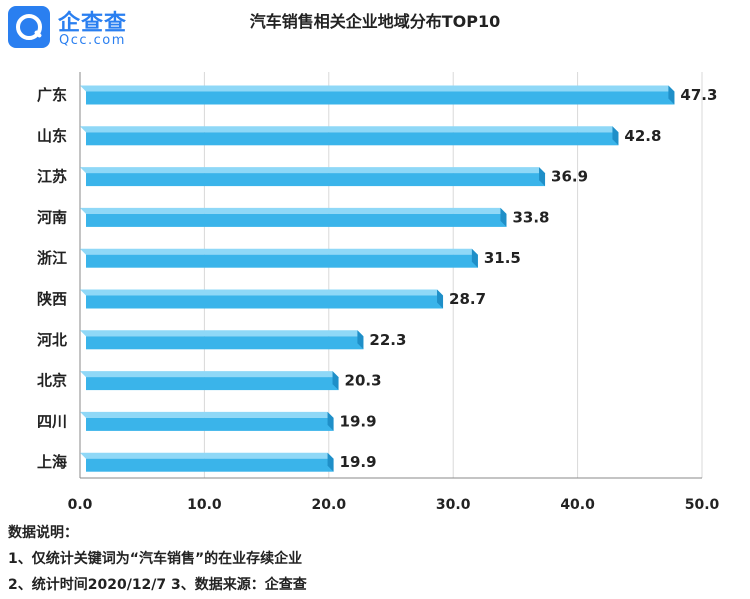 This screenshot has width=750, height=599. I want to click on x-tick-label: 10.0, so click(204, 505).